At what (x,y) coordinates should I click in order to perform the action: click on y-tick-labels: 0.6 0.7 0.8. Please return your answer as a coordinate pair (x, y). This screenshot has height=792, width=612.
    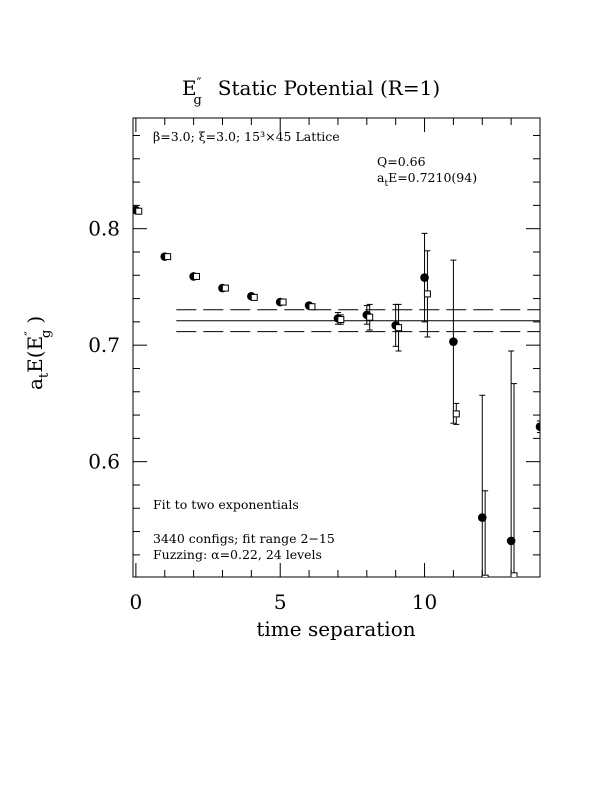
    Looking at the image, I should click on (104, 345).